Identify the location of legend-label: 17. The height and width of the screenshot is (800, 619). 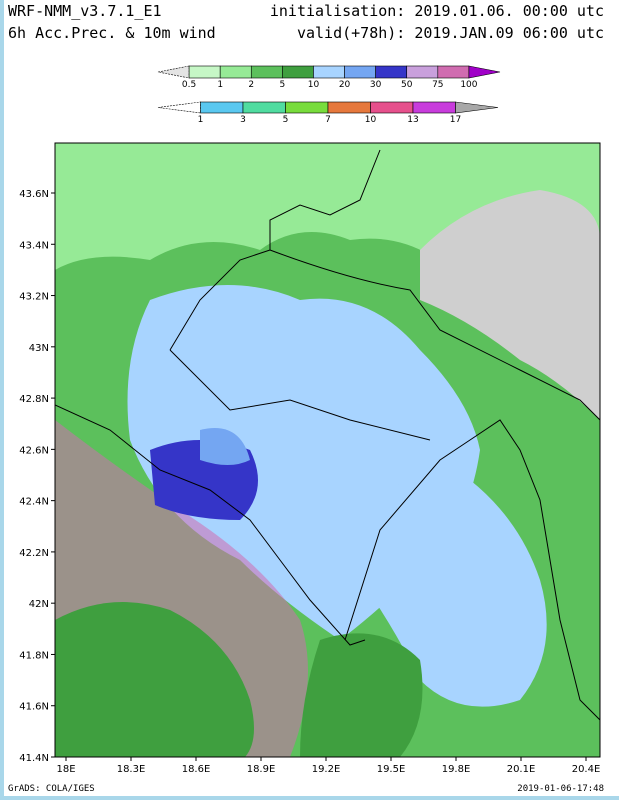
(455, 120).